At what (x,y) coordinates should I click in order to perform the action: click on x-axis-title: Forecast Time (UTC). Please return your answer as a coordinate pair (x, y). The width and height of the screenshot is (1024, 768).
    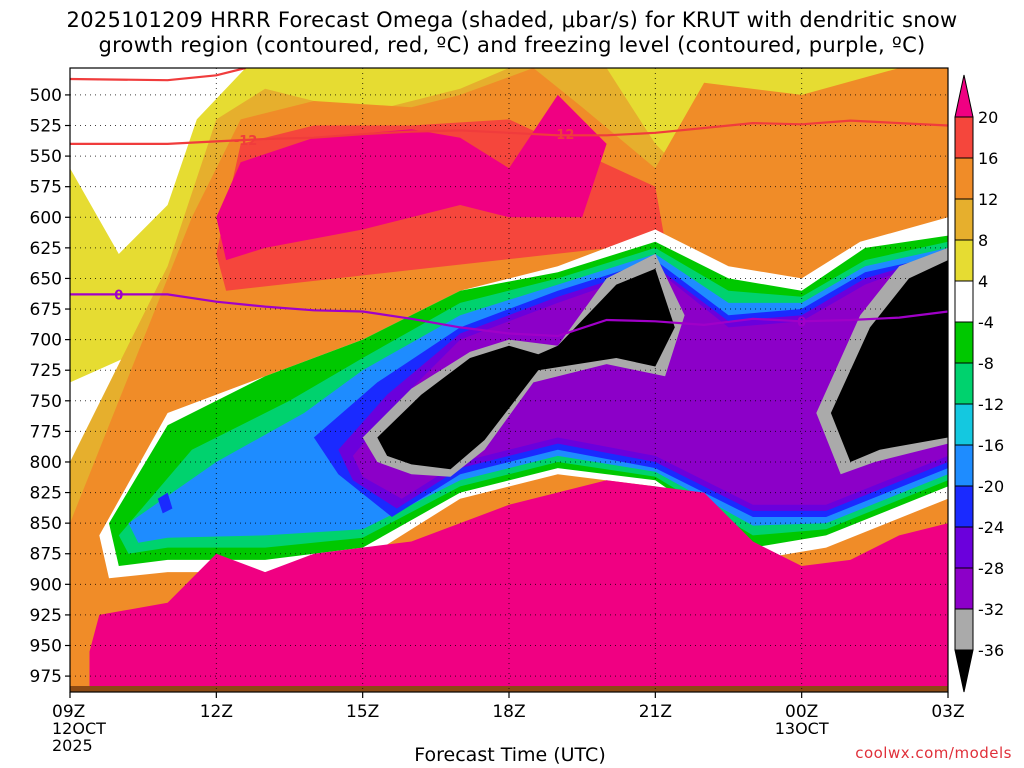
    Looking at the image, I should click on (510, 755).